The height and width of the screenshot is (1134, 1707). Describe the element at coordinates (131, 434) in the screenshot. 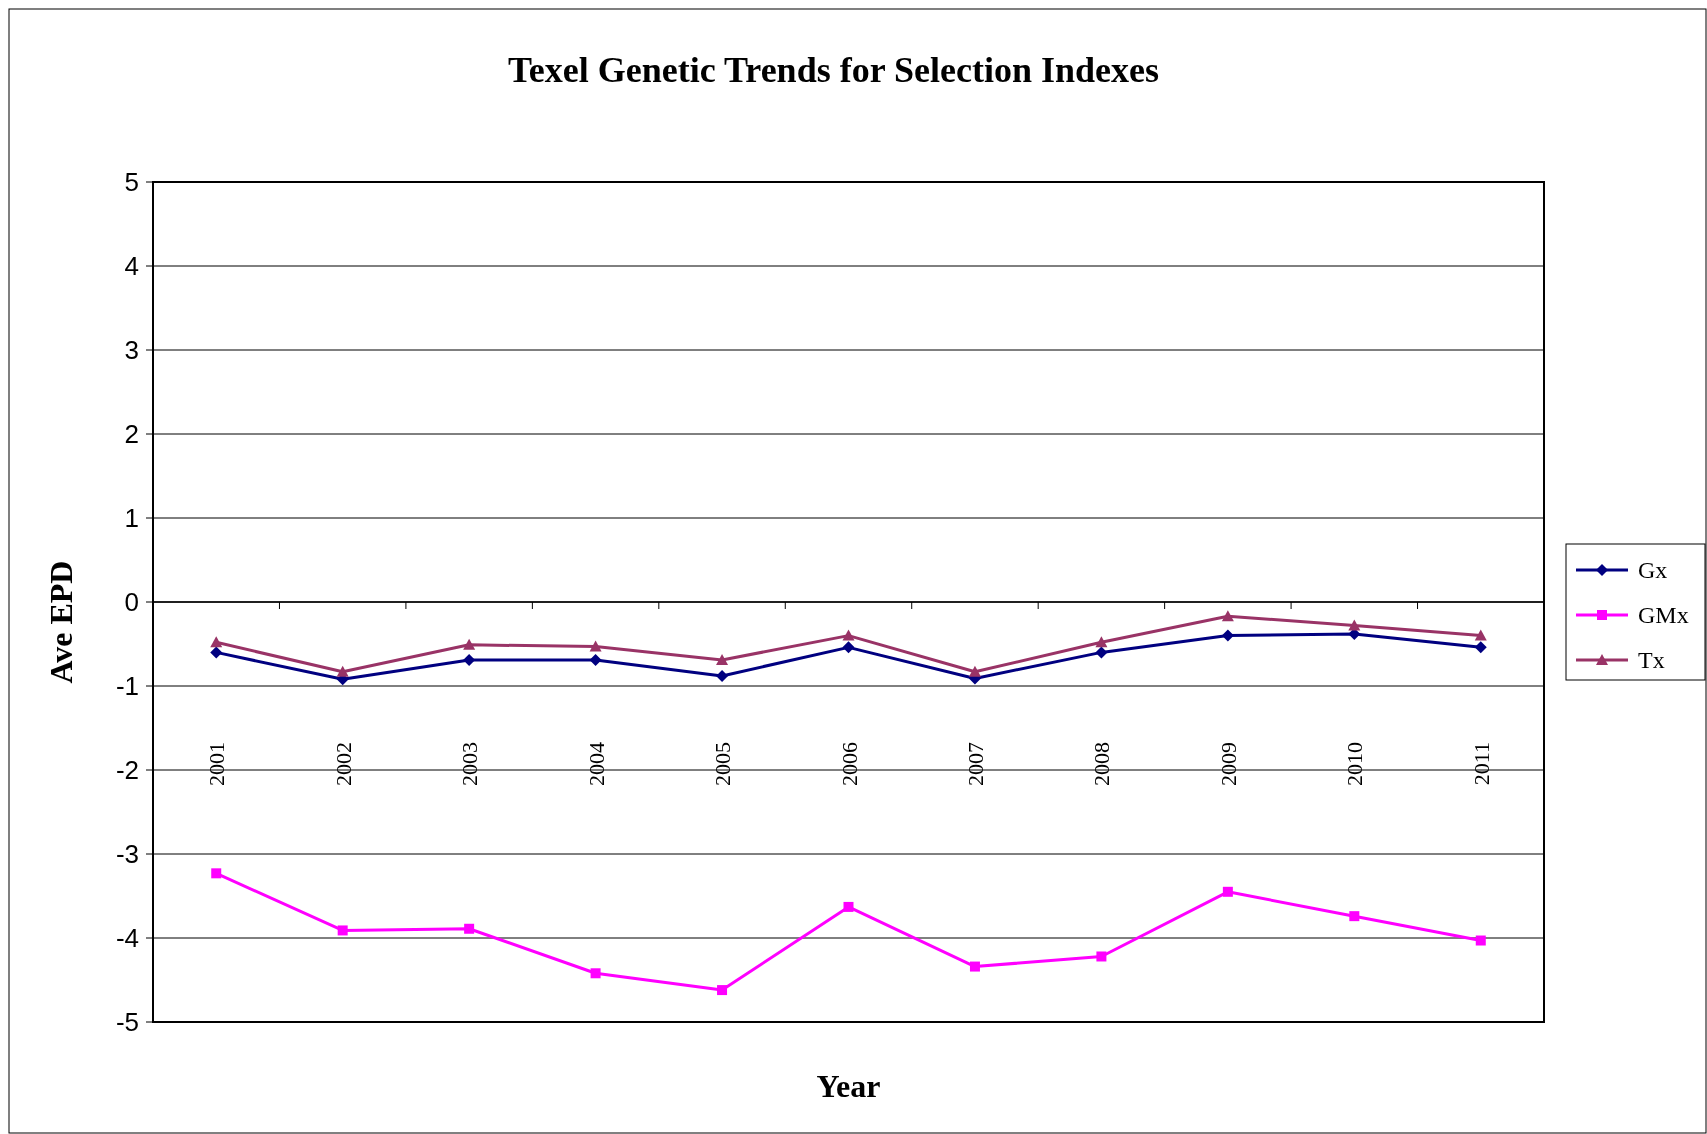

I see `y-tick-label: 2` at that location.